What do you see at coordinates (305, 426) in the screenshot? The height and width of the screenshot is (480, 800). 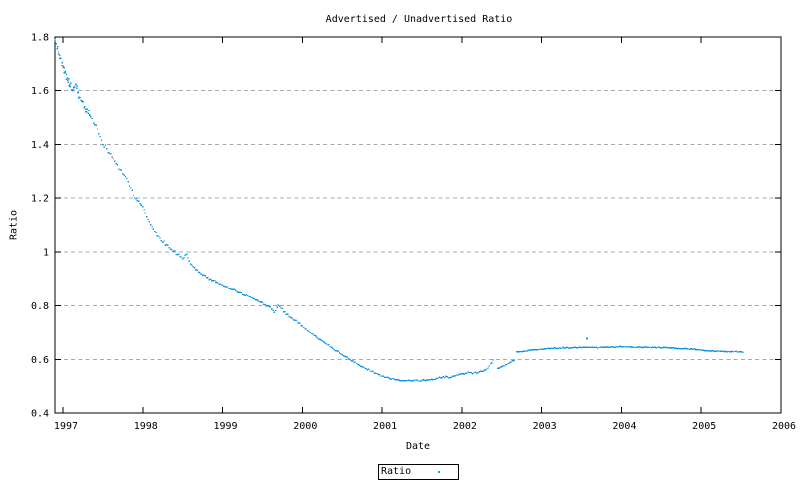 I see `x-tick-label: 2000` at bounding box center [305, 426].